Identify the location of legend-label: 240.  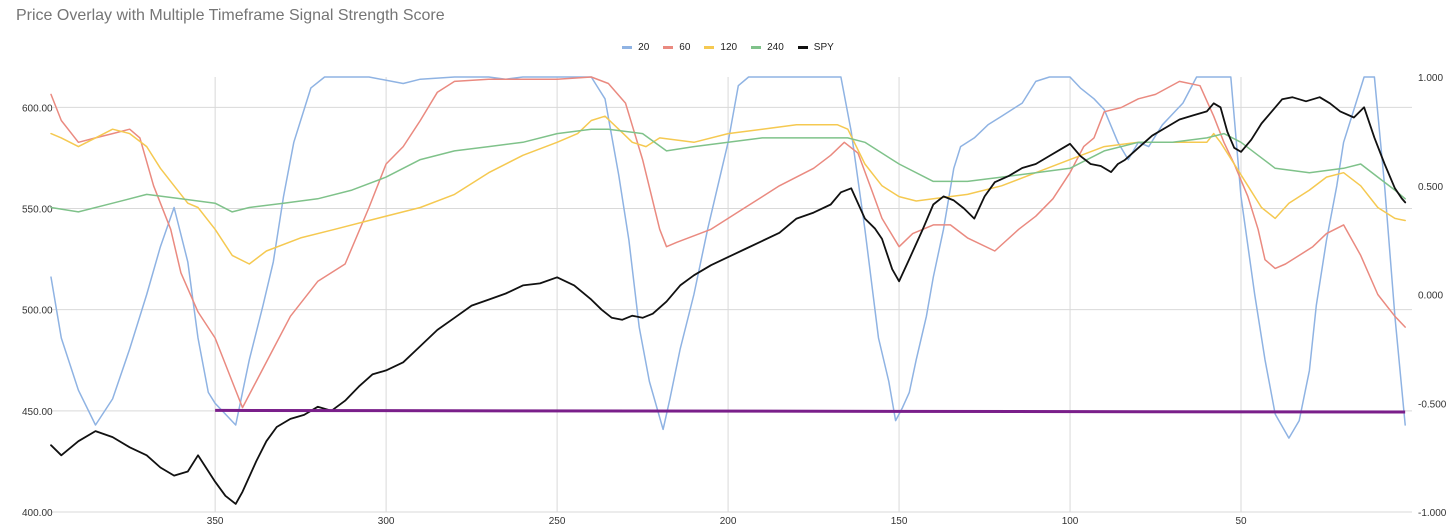
(775, 47).